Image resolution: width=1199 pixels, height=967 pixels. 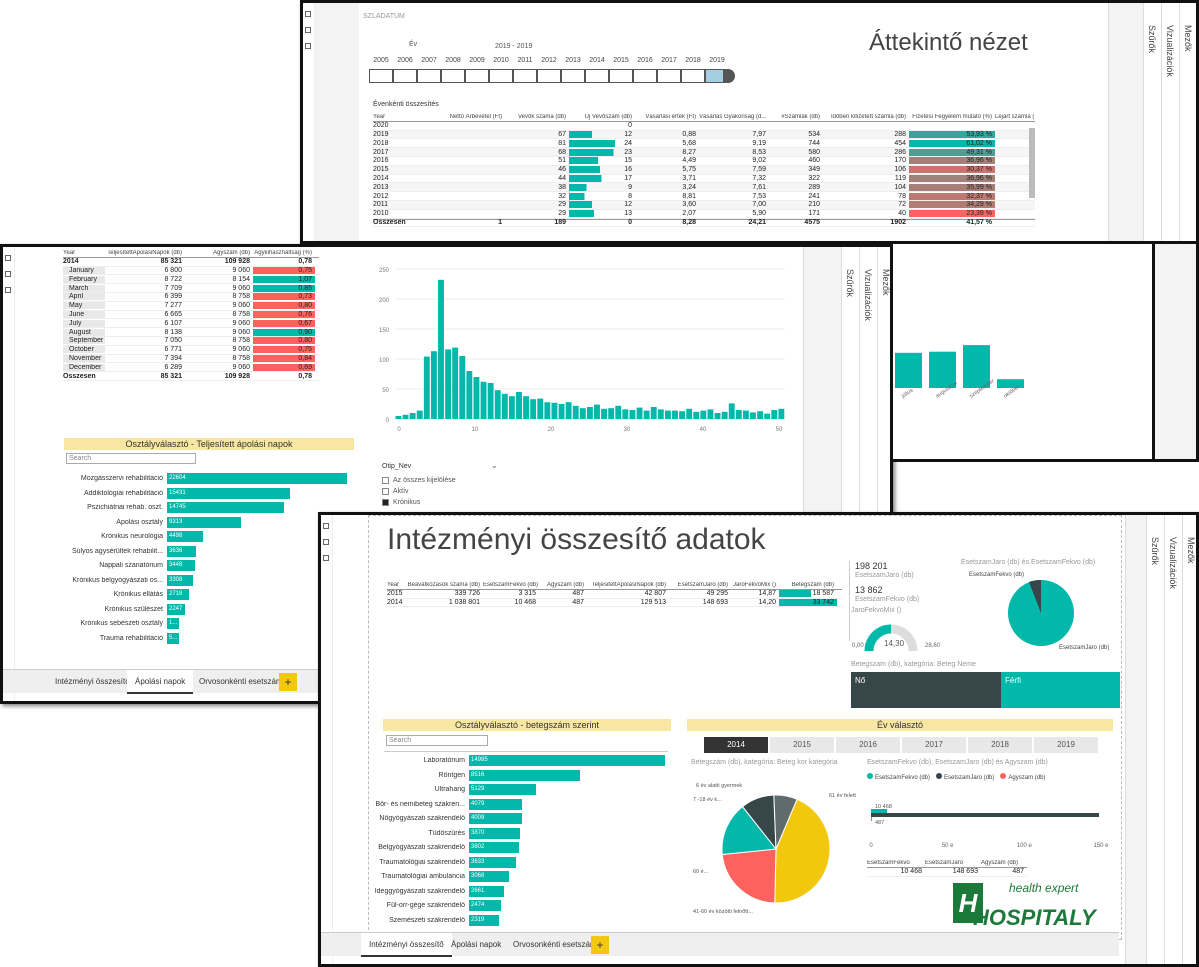 I want to click on legend-item: Agyszam (db), so click(x=1022, y=777).